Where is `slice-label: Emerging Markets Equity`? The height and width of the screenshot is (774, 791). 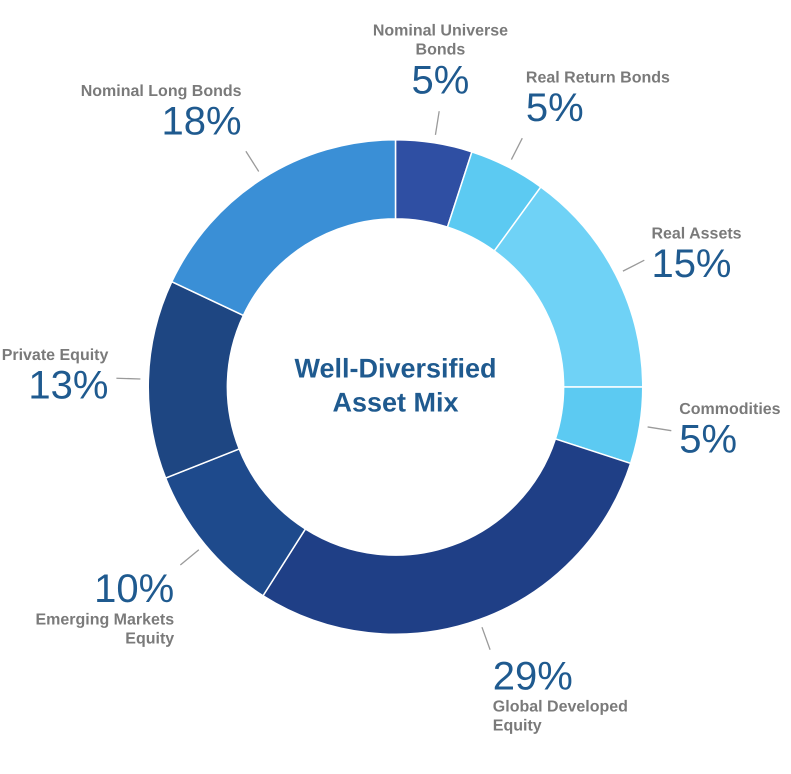 slice-label: Emerging Markets Equity is located at coordinates (104, 630).